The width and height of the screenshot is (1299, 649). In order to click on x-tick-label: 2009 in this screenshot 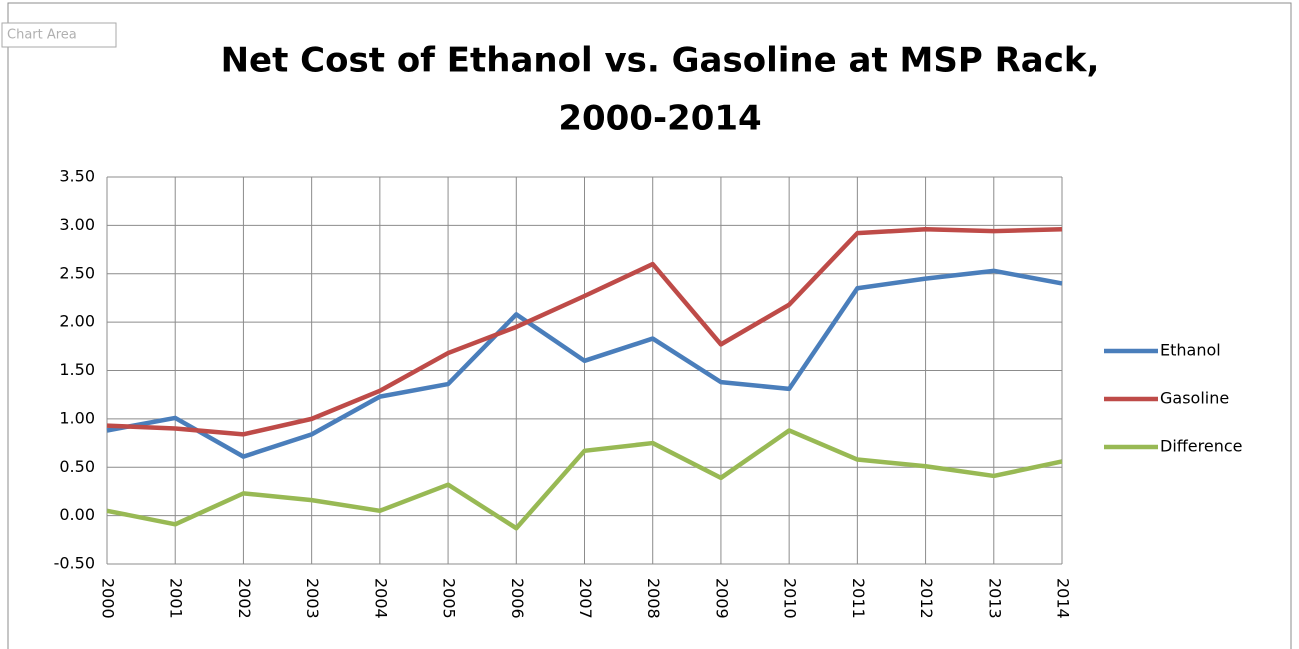, I will do `click(721, 598)`.